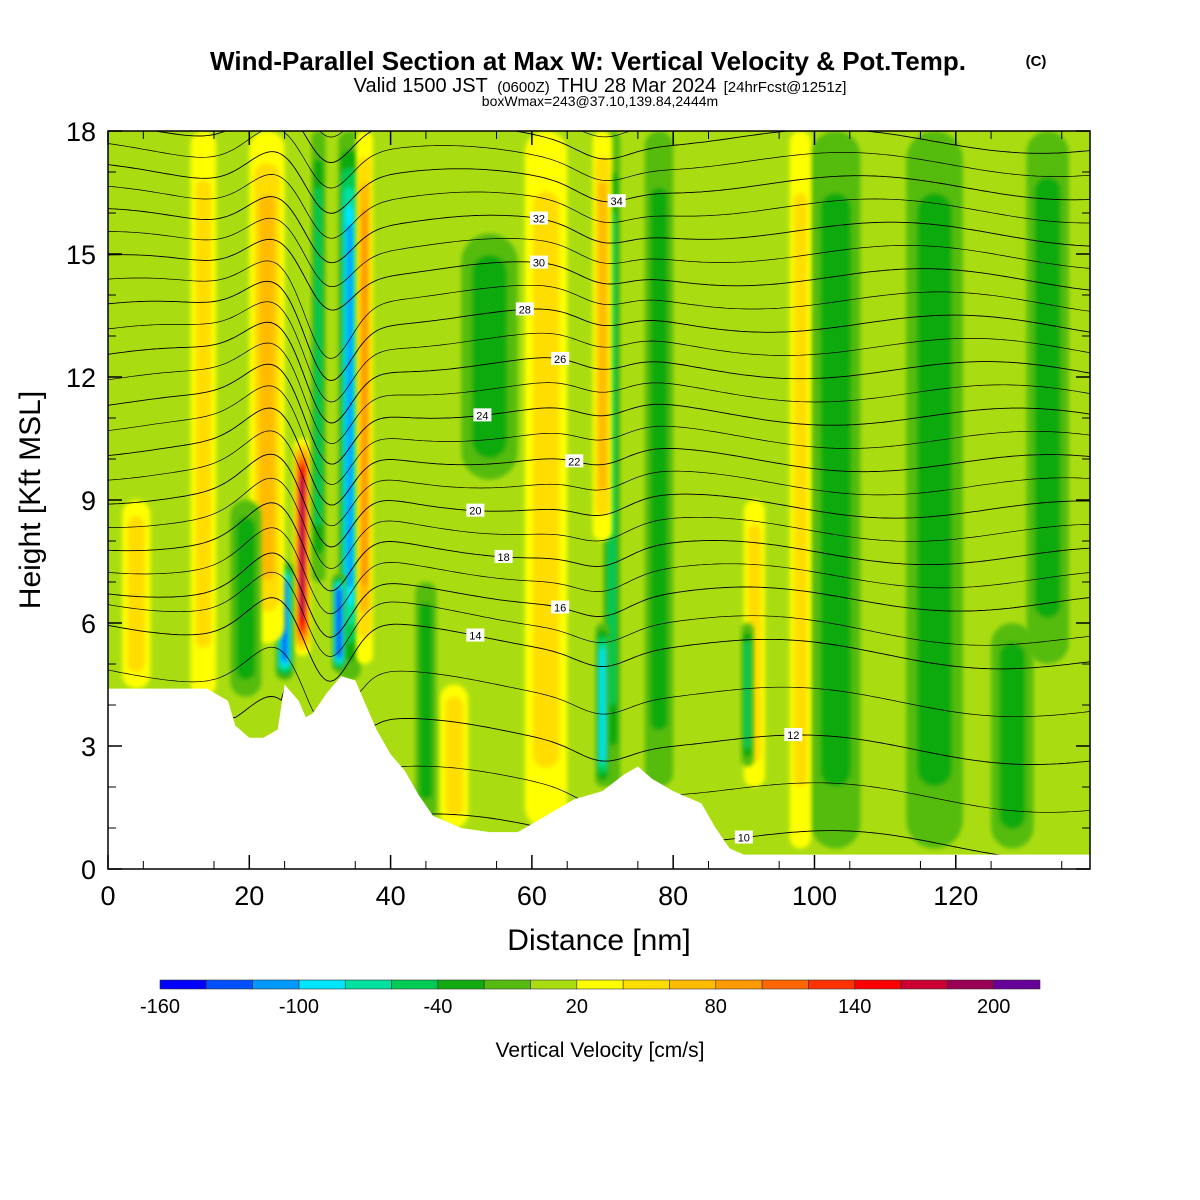 The image size is (1200, 1200). Describe the element at coordinates (523, 87) in the screenshot. I see `subtitle-utc: (0600Z)` at that location.